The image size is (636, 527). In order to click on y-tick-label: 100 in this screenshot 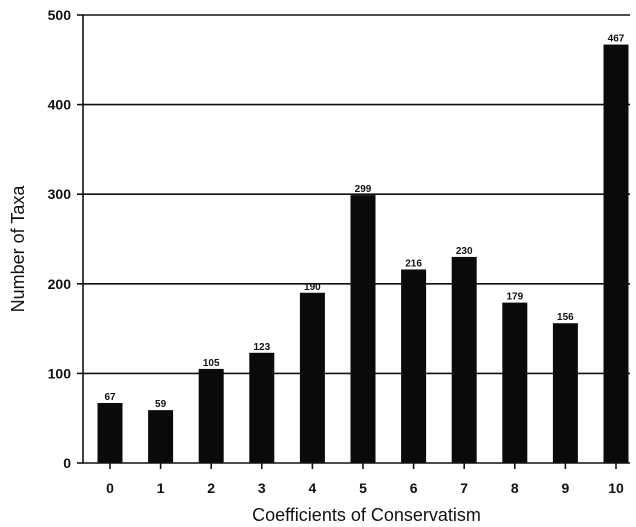, I will do `click(60, 373)`.